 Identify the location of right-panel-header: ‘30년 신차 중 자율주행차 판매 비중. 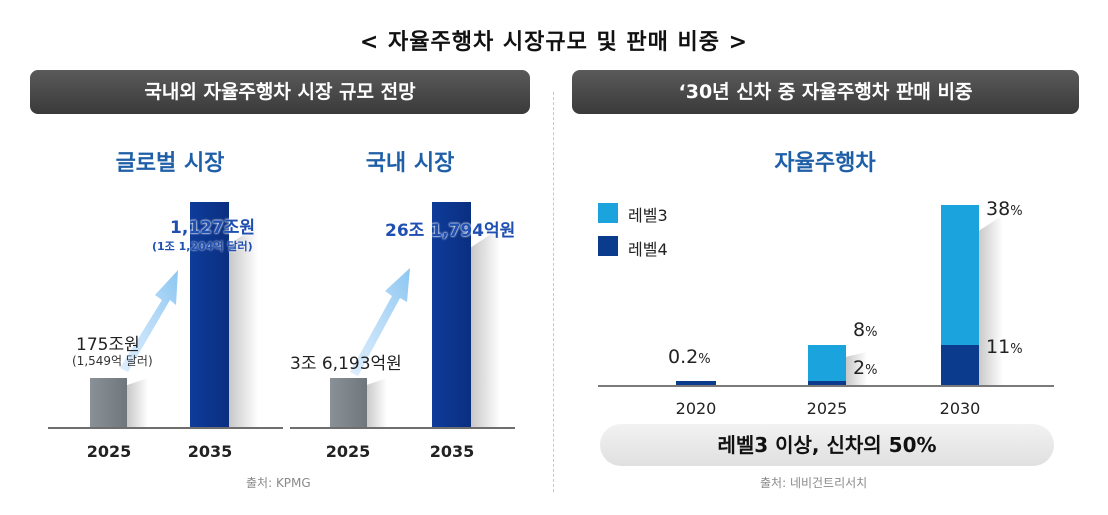
(825, 92).